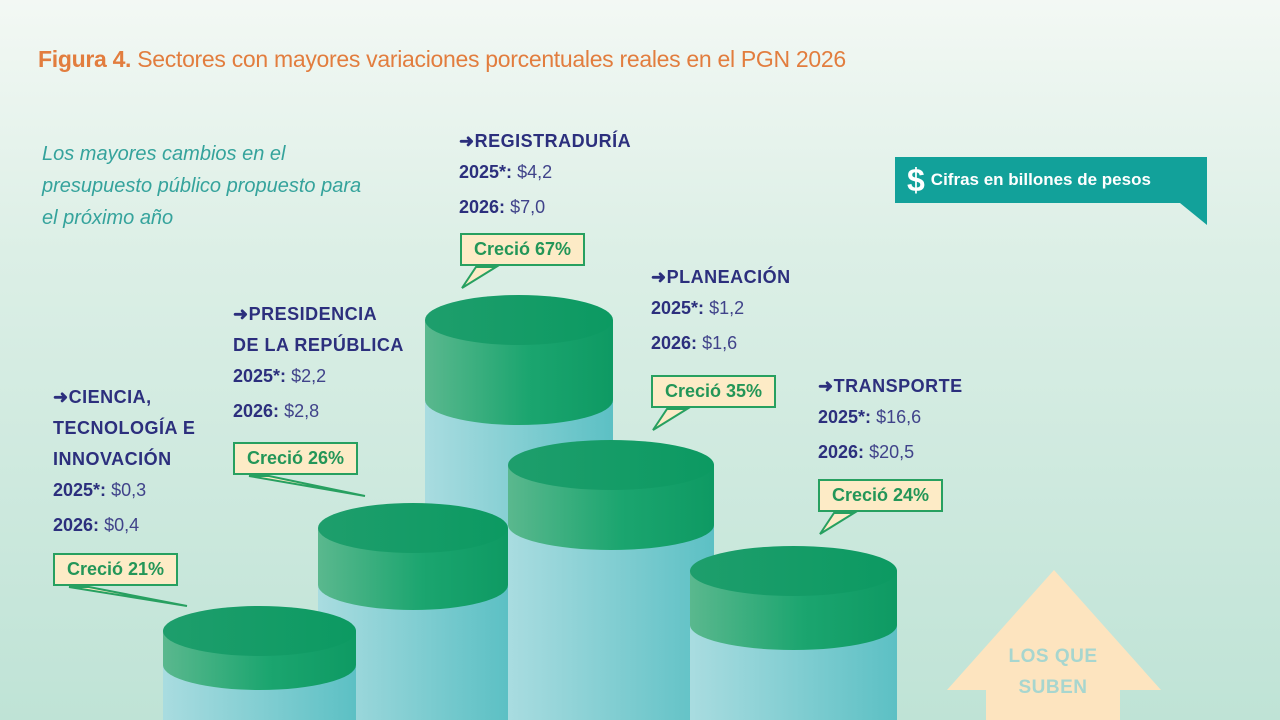 The height and width of the screenshot is (720, 1280). What do you see at coordinates (318, 345) in the screenshot?
I see `sector-name-line2: DE LA REPÚBLICA` at bounding box center [318, 345].